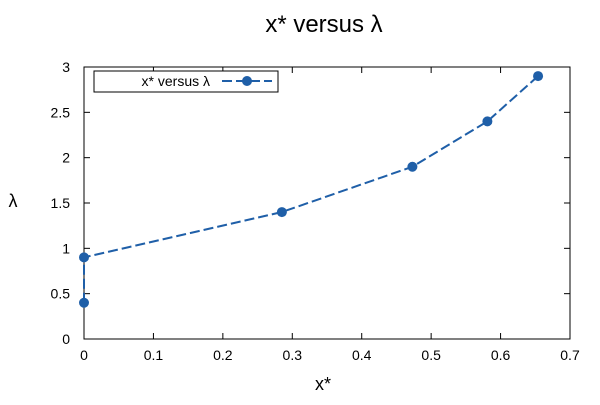 Image resolution: width=600 pixels, height=405 pixels. I want to click on legend: x* versus λ, so click(186, 81).